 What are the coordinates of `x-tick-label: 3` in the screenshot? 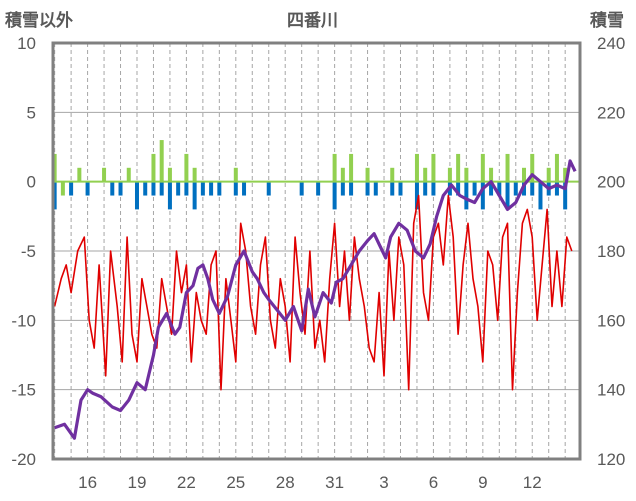 It's located at (383, 482).